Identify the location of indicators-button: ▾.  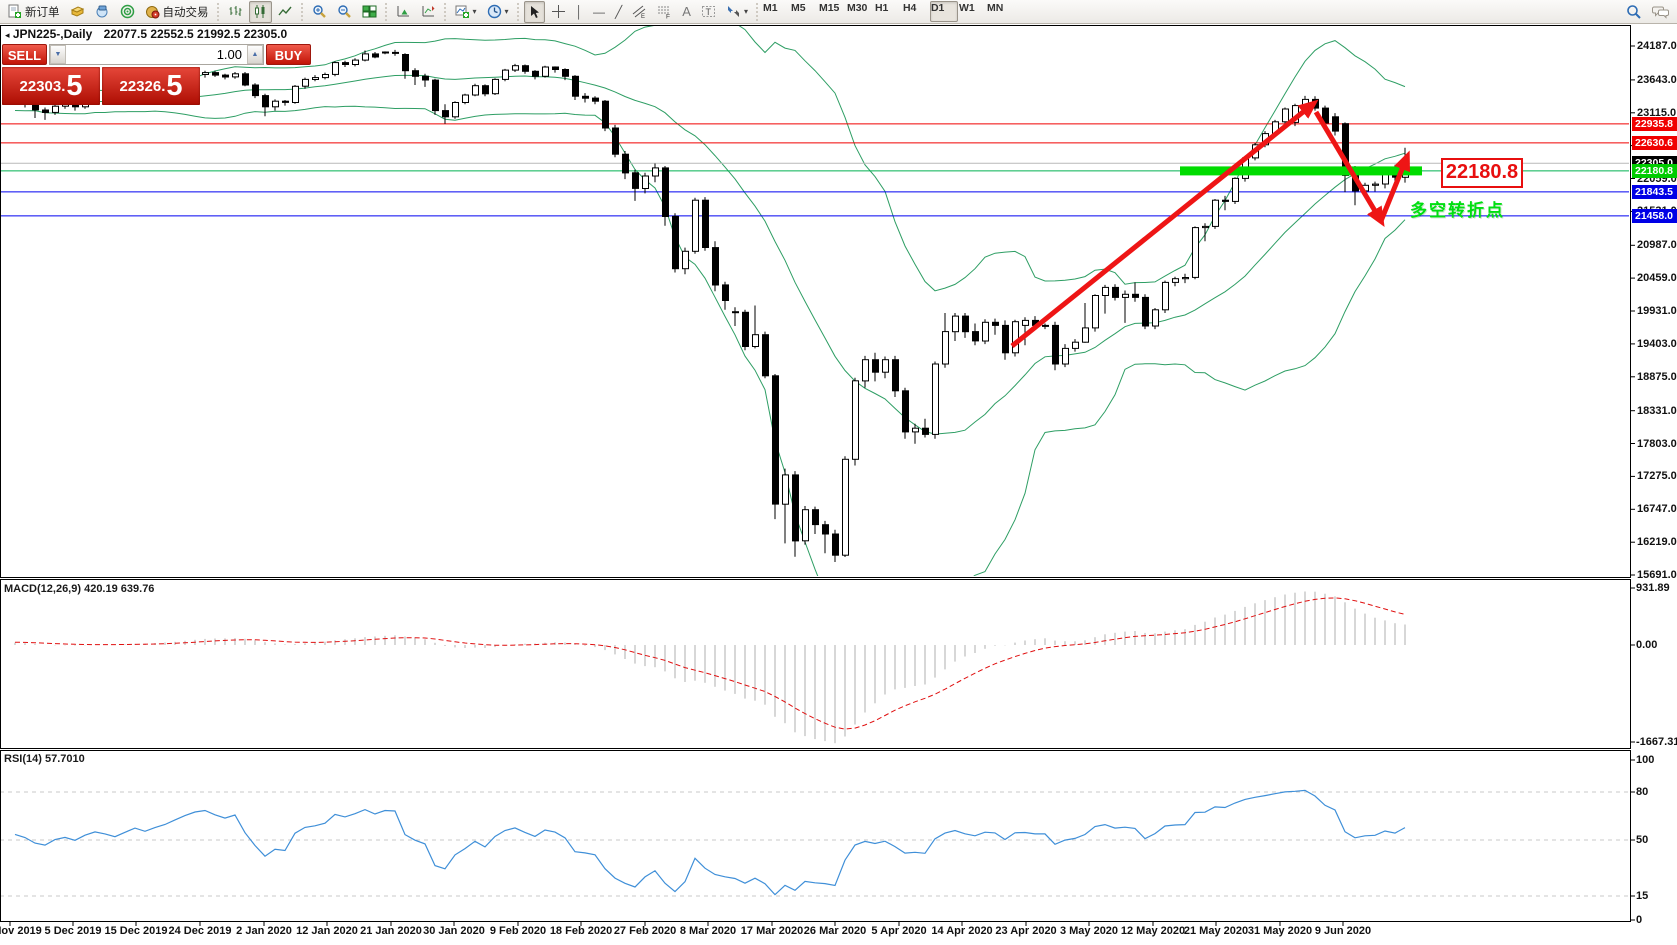
(466, 12).